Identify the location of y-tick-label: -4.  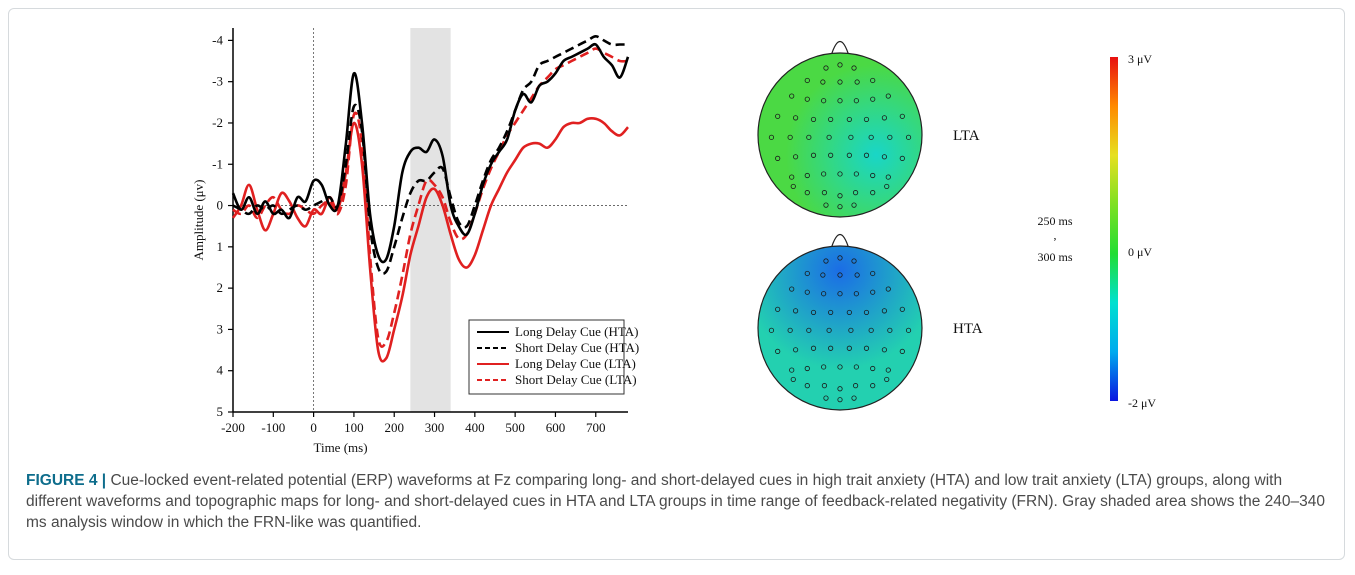
(217, 39).